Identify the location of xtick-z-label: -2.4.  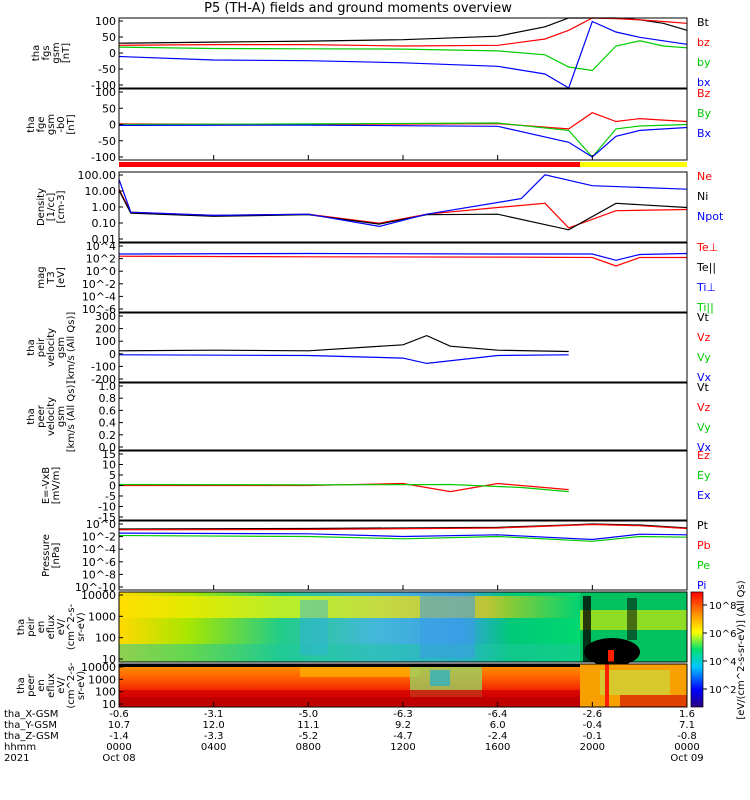
(497, 736).